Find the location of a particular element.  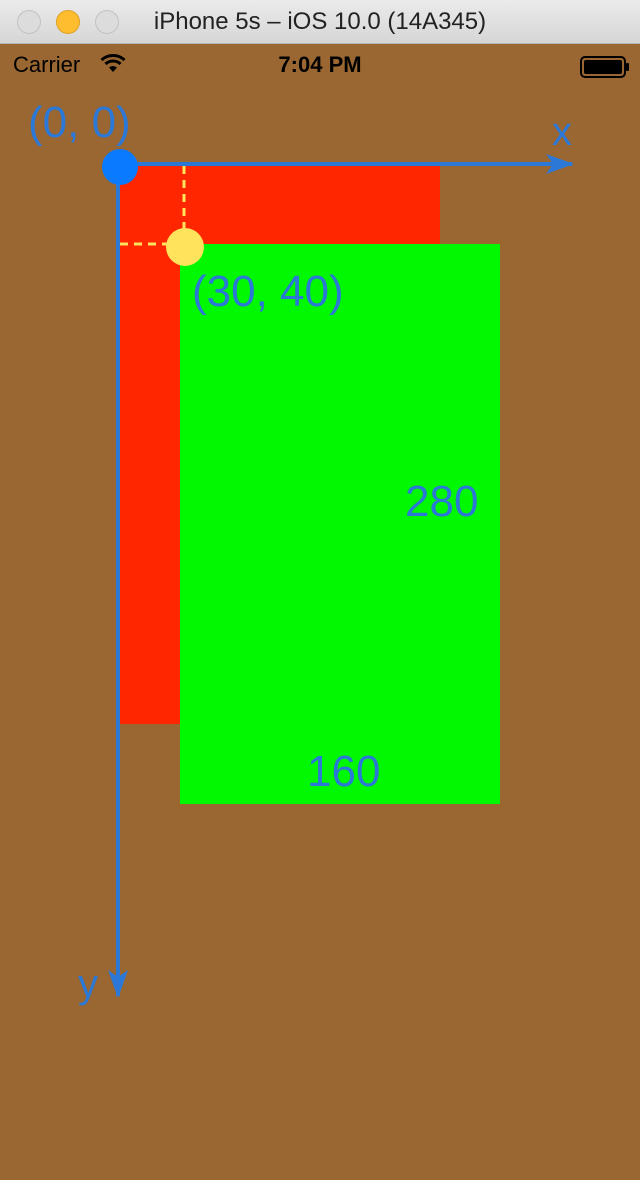

x-axis-arrowhead is located at coordinates (560, 164).